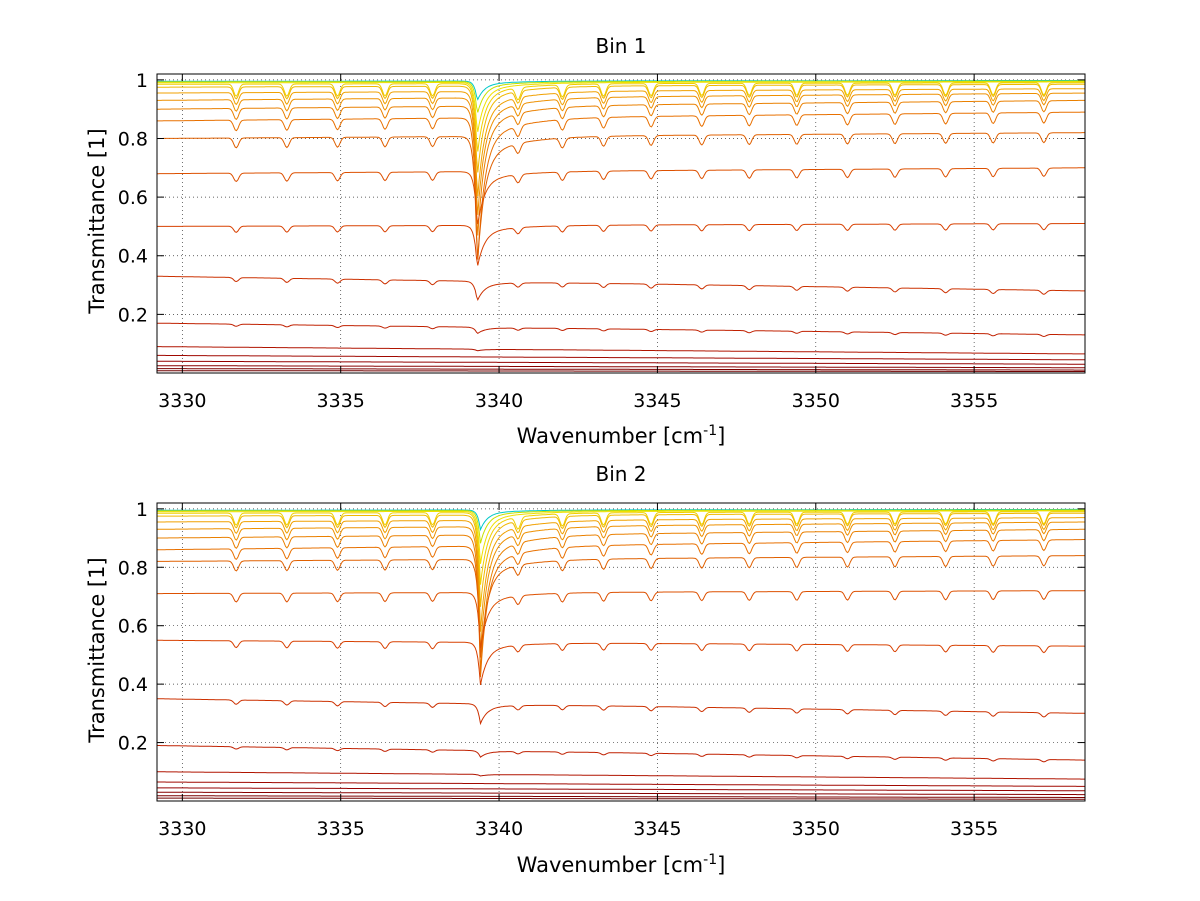 This screenshot has height=901, width=1200. What do you see at coordinates (620, 474) in the screenshot?
I see `plot-title: Bin 2` at bounding box center [620, 474].